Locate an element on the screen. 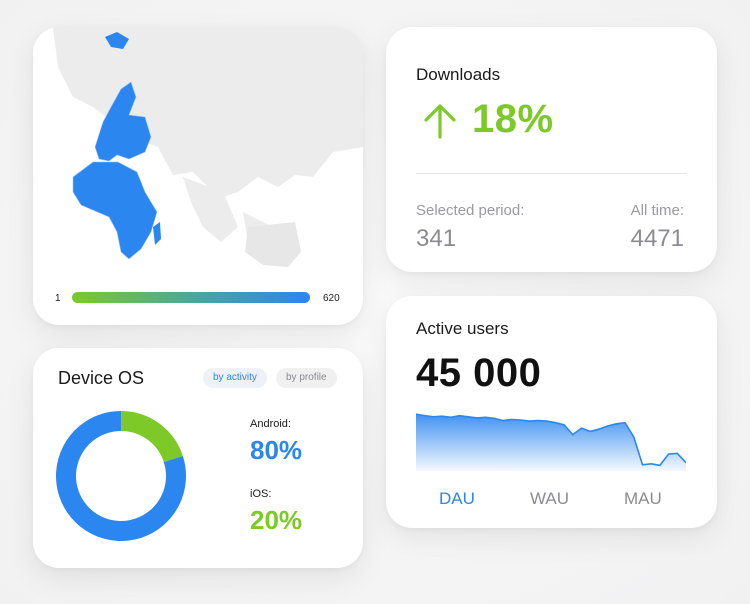 Image resolution: width=750 pixels, height=604 pixels. filter-by-profile: by profile is located at coordinates (306, 378).